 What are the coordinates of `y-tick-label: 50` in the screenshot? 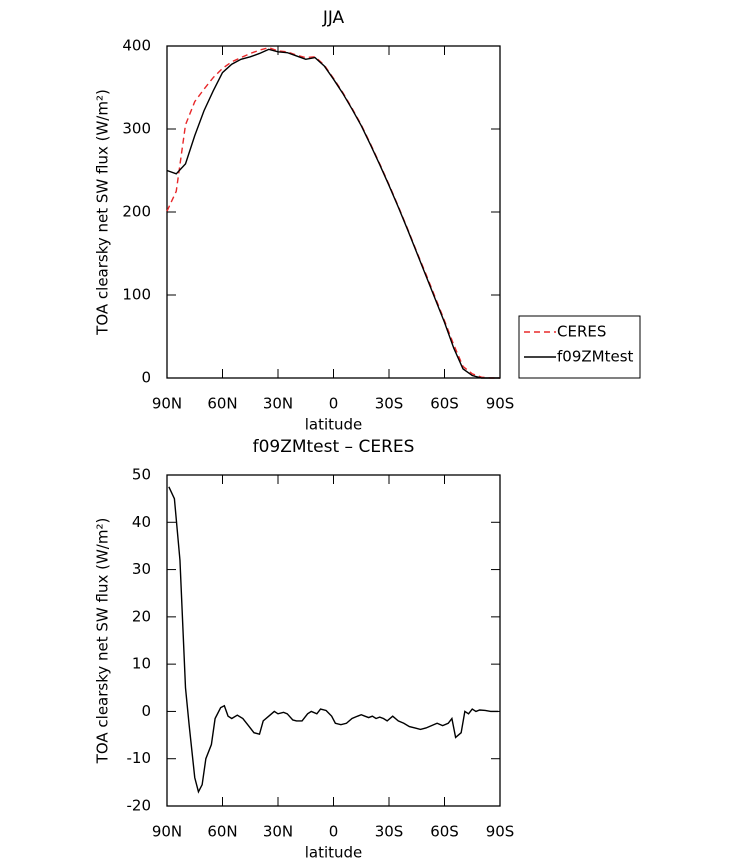 It's located at (141, 475).